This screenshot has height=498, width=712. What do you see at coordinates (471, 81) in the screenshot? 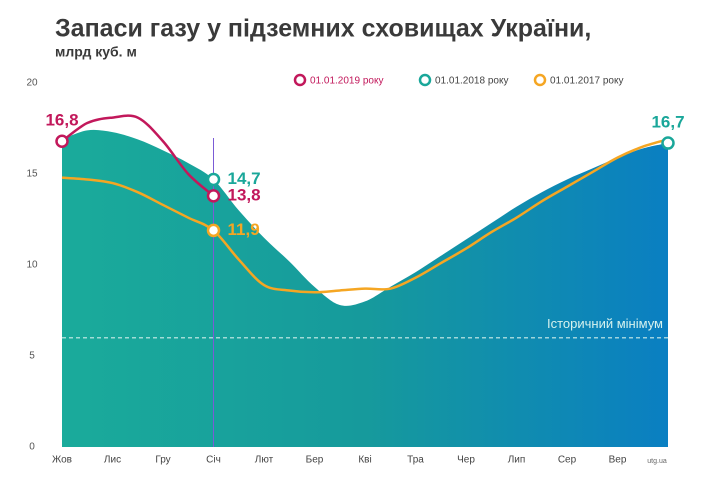
I see `legend-label: 01.01.2018 року` at bounding box center [471, 81].